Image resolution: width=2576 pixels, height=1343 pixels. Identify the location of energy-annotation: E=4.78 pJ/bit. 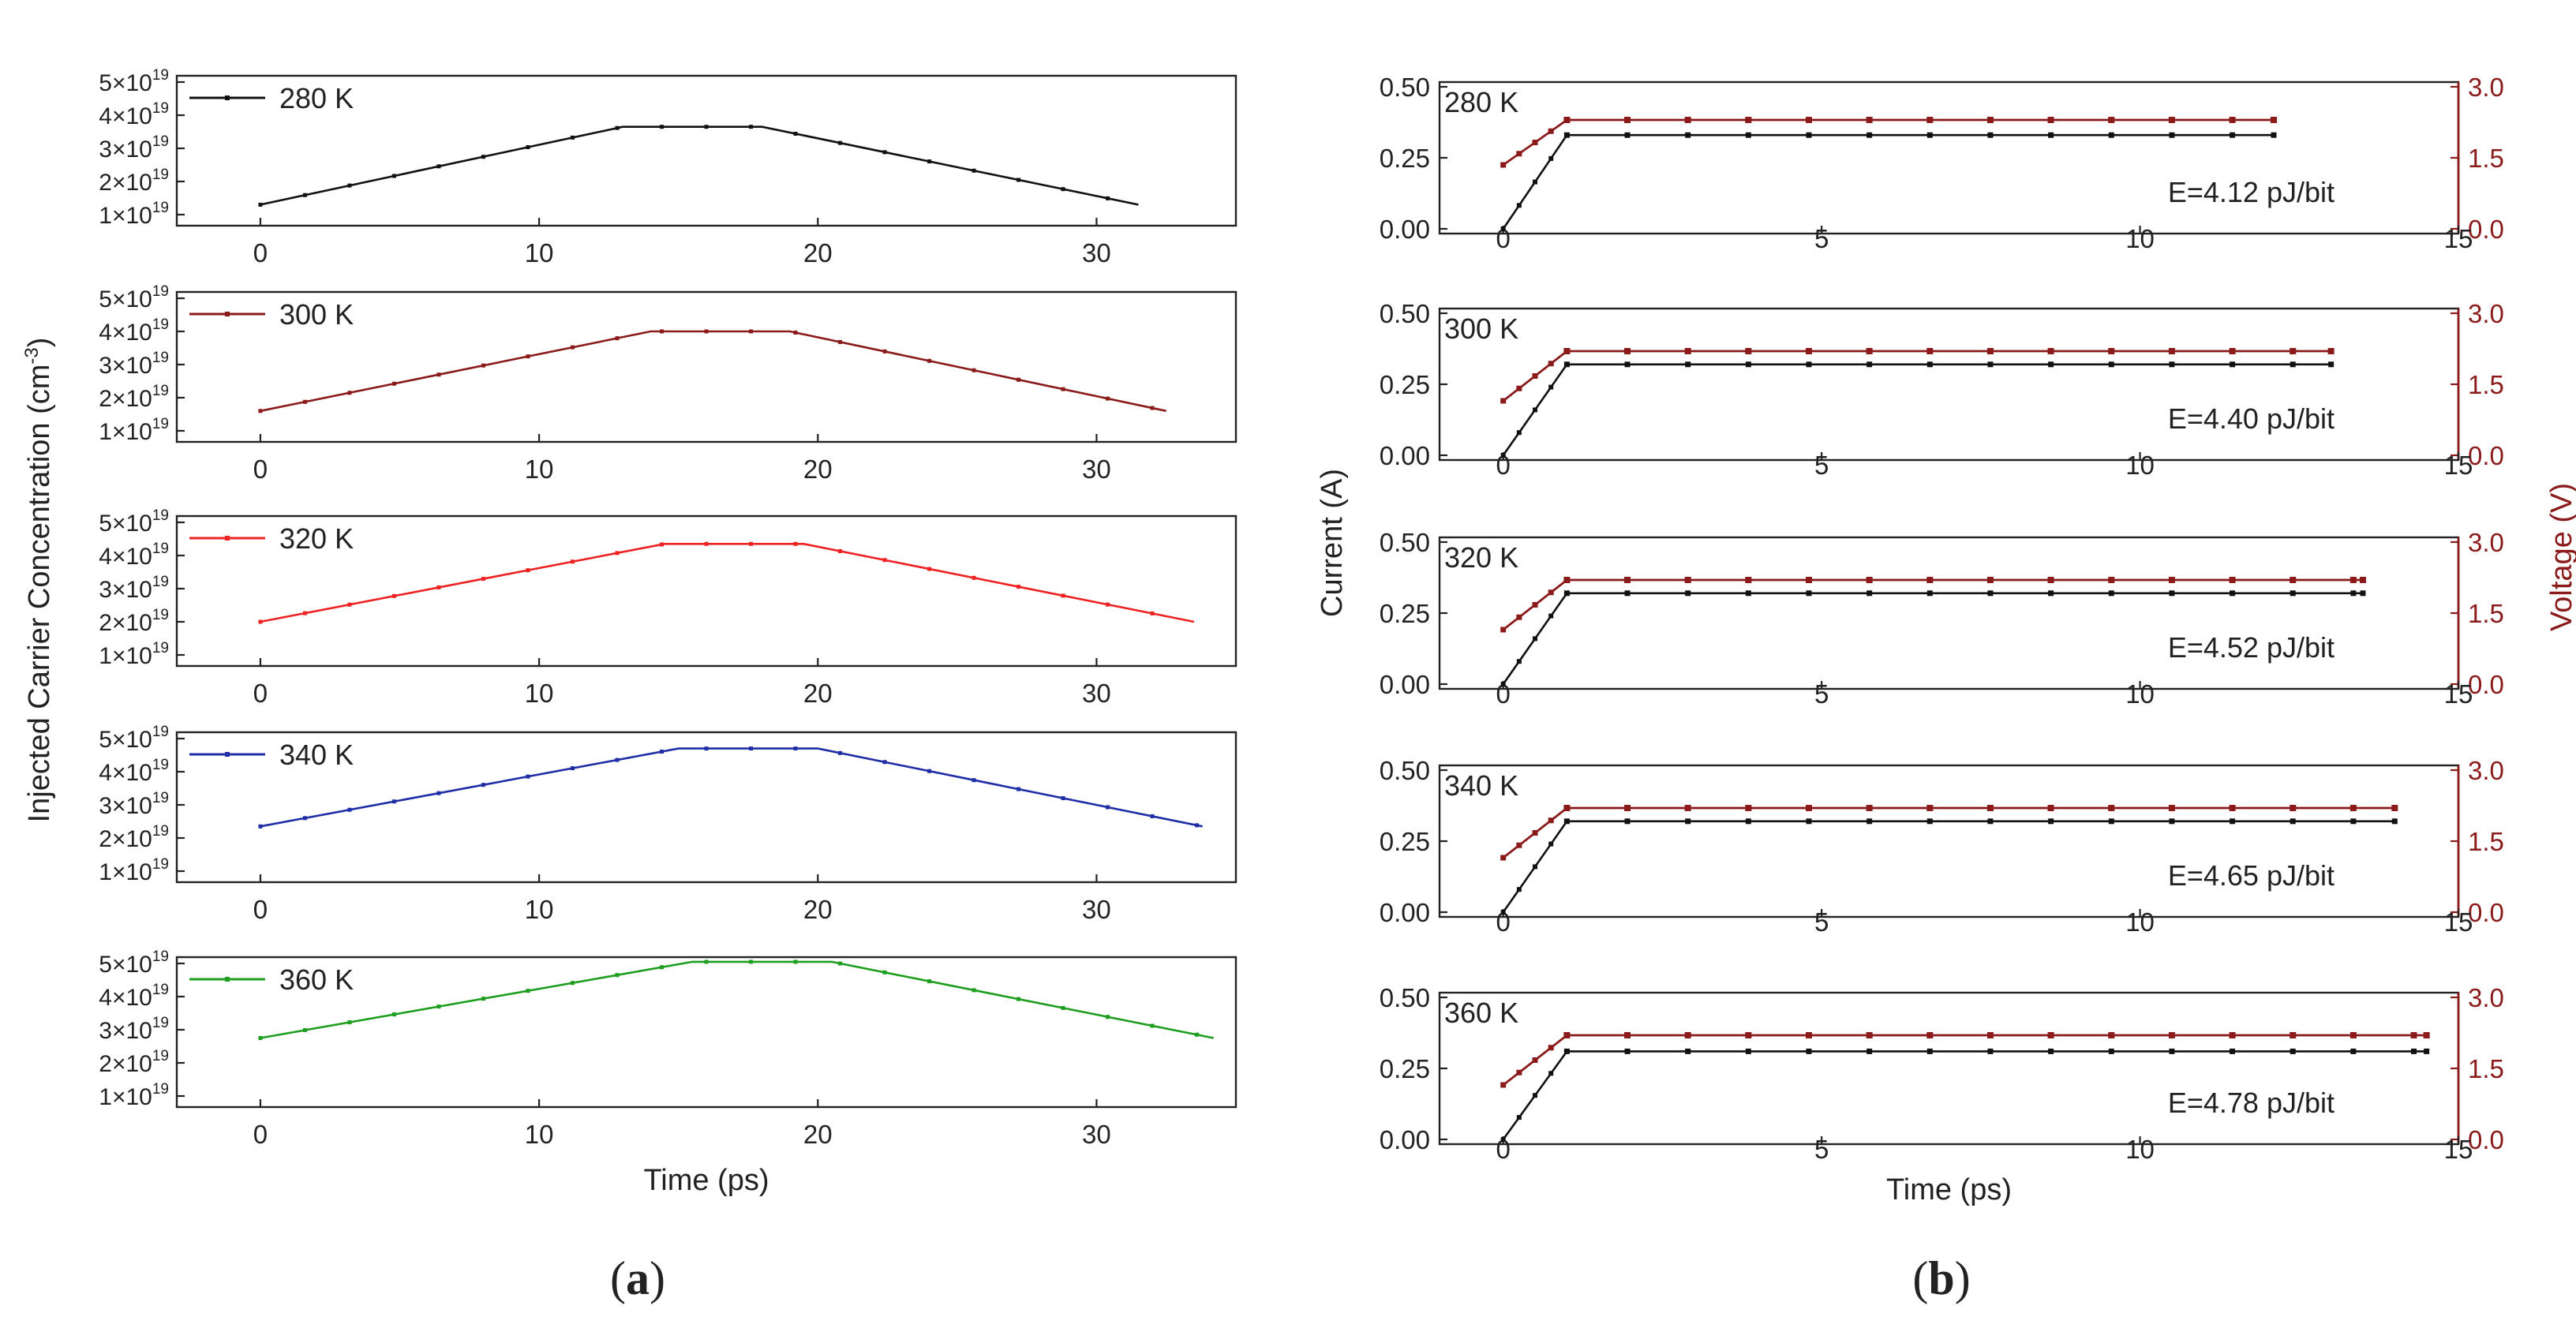
(2251, 1103).